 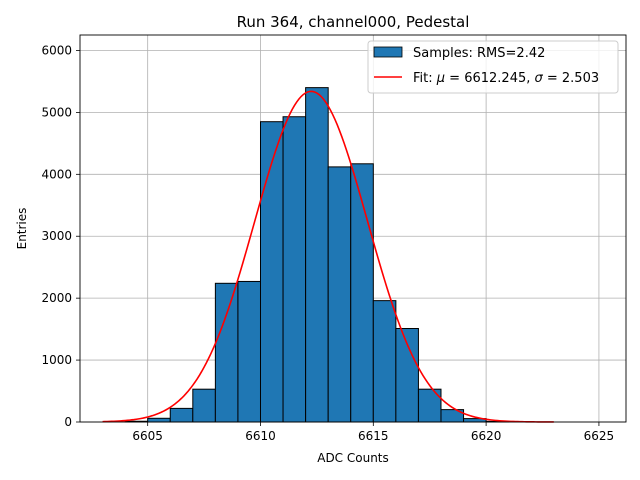 What do you see at coordinates (56, 236) in the screenshot?
I see `y-tick-label: 3000` at bounding box center [56, 236].